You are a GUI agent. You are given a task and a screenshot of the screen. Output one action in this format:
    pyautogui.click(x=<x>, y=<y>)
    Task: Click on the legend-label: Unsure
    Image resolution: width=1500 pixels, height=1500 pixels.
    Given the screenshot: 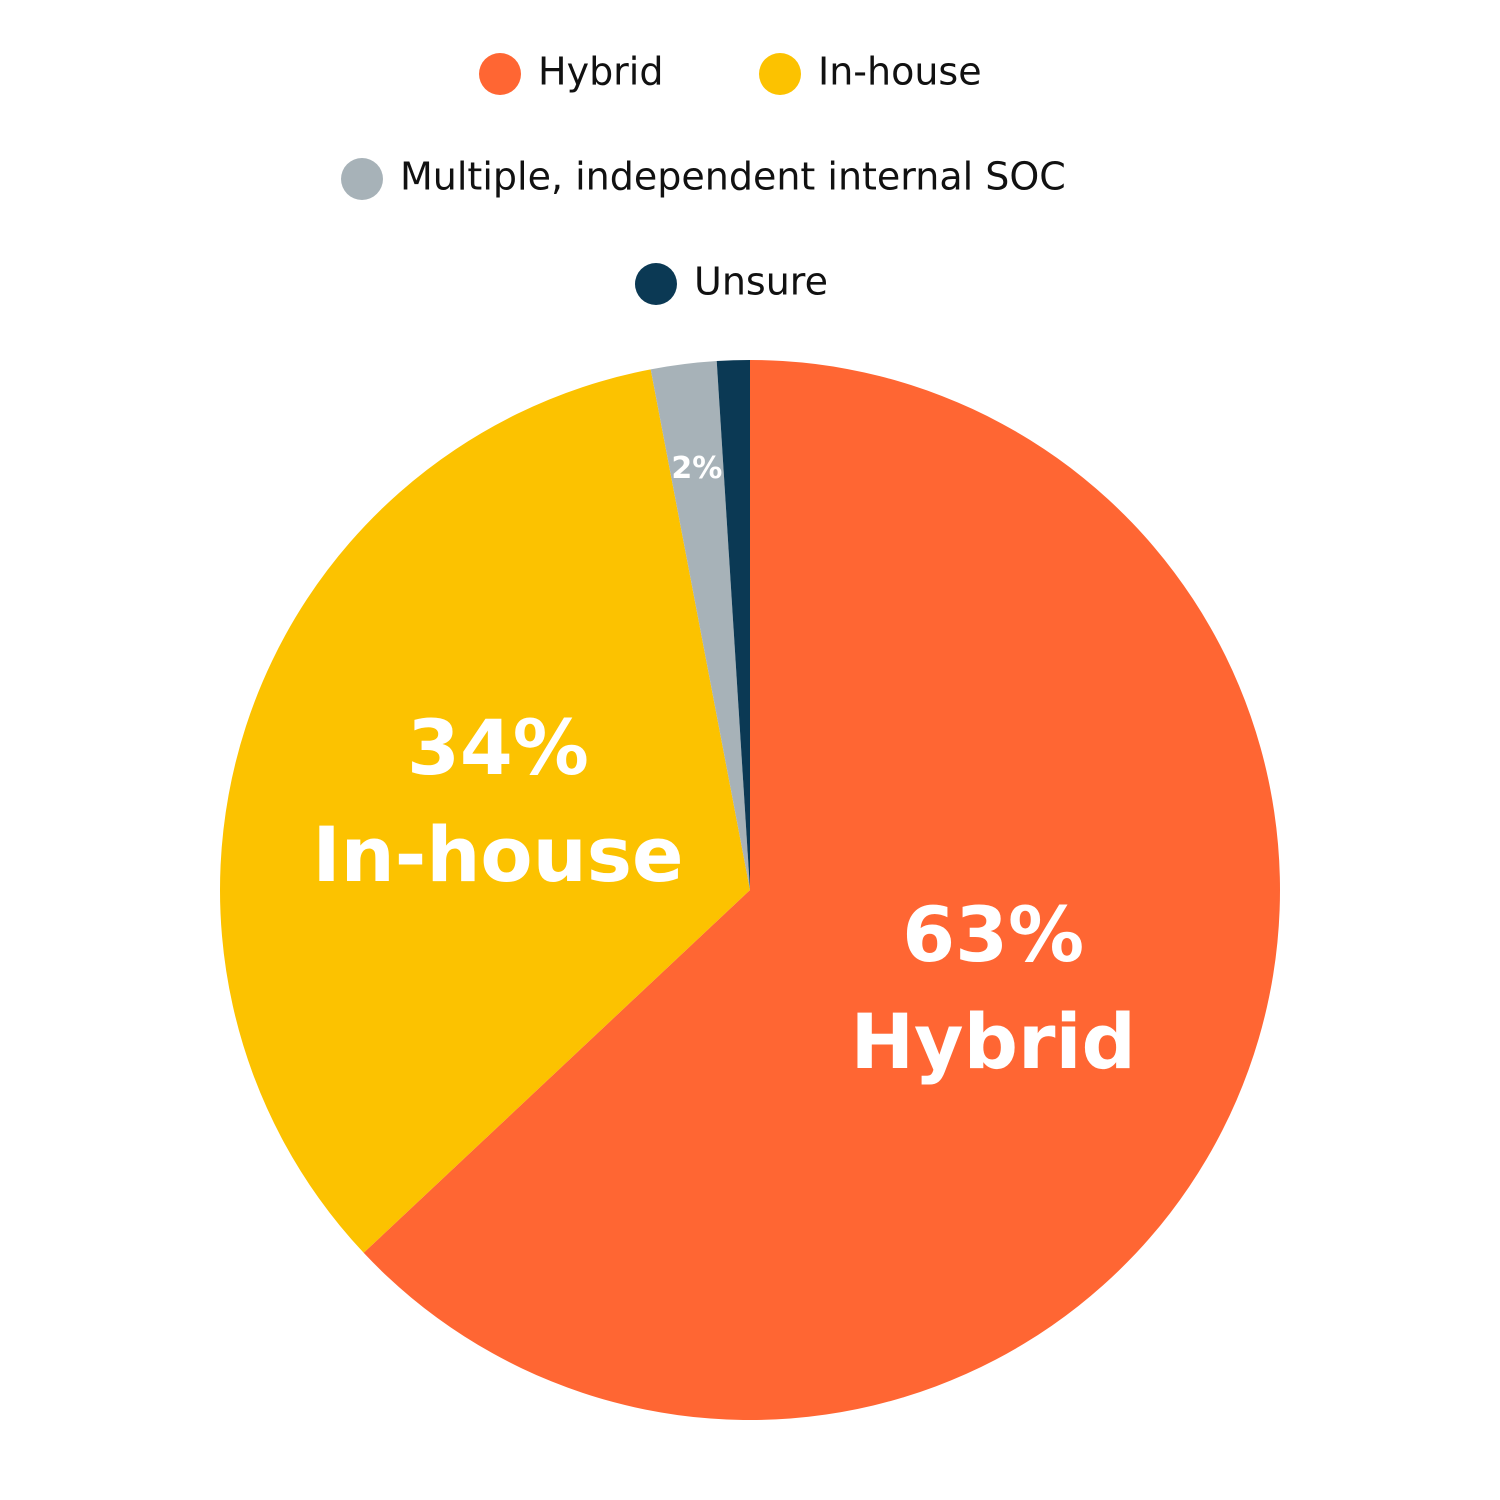 What is the action you would take?
    pyautogui.click(x=761, y=282)
    